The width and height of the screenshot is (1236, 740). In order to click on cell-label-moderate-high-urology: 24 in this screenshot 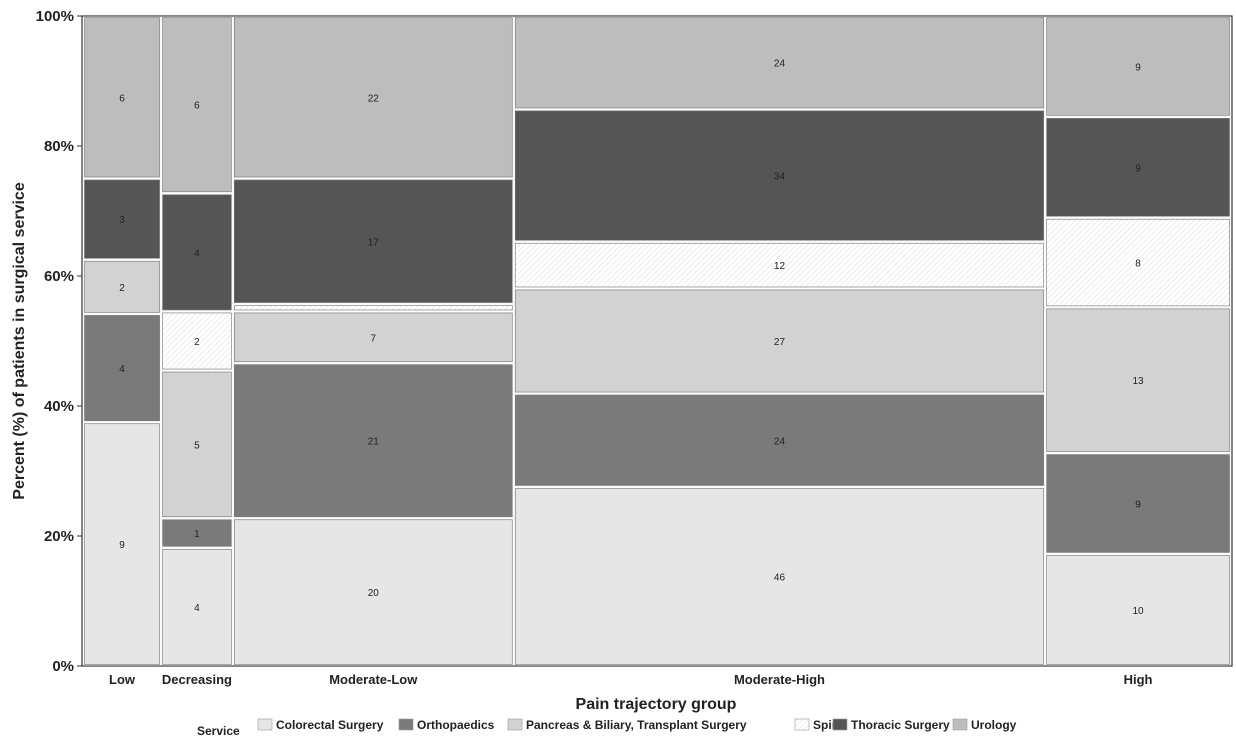, I will do `click(780, 64)`.